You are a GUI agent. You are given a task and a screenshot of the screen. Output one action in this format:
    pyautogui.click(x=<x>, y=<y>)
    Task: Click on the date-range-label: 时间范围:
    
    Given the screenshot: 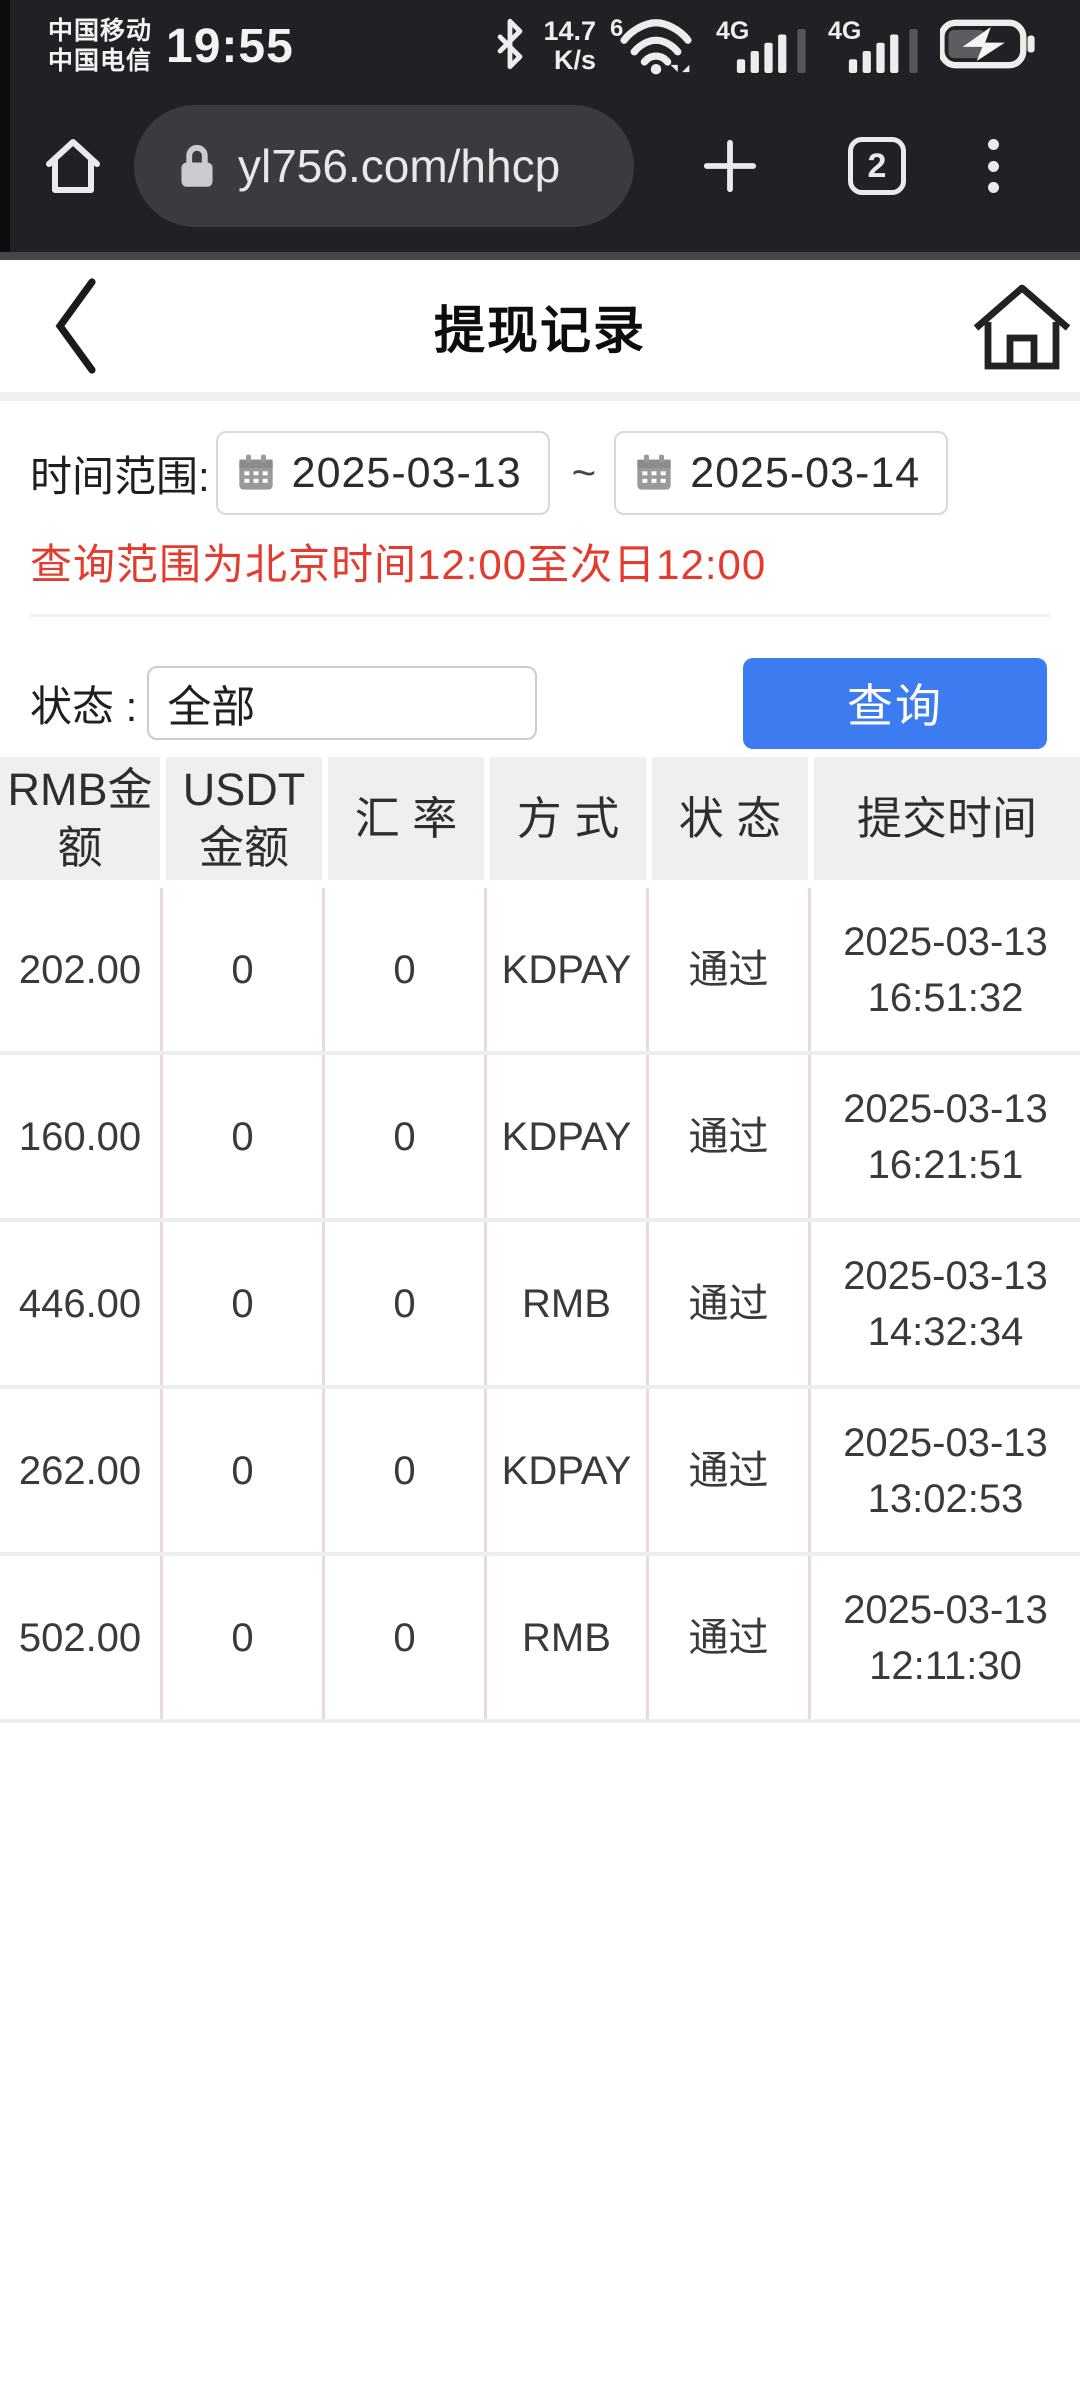 What is the action you would take?
    pyautogui.click(x=120, y=476)
    